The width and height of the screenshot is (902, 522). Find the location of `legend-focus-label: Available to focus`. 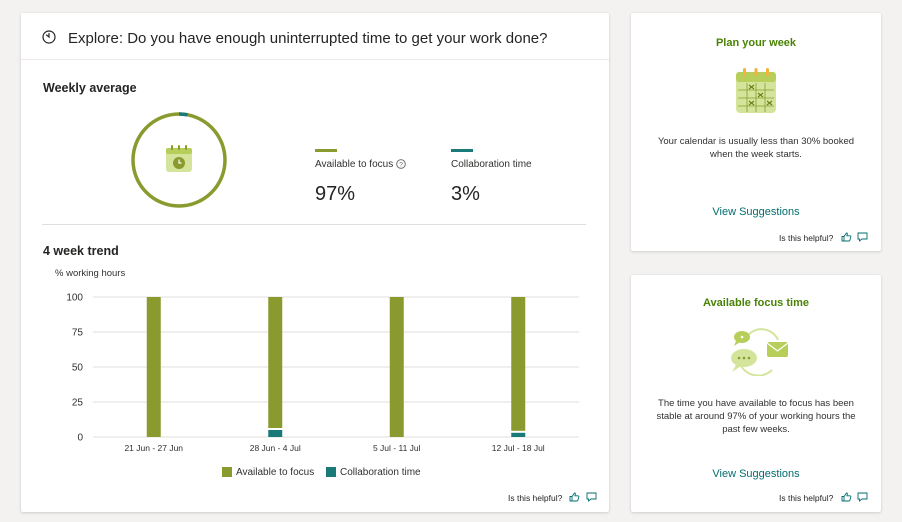

legend-focus-label: Available to focus is located at coordinates (275, 472).